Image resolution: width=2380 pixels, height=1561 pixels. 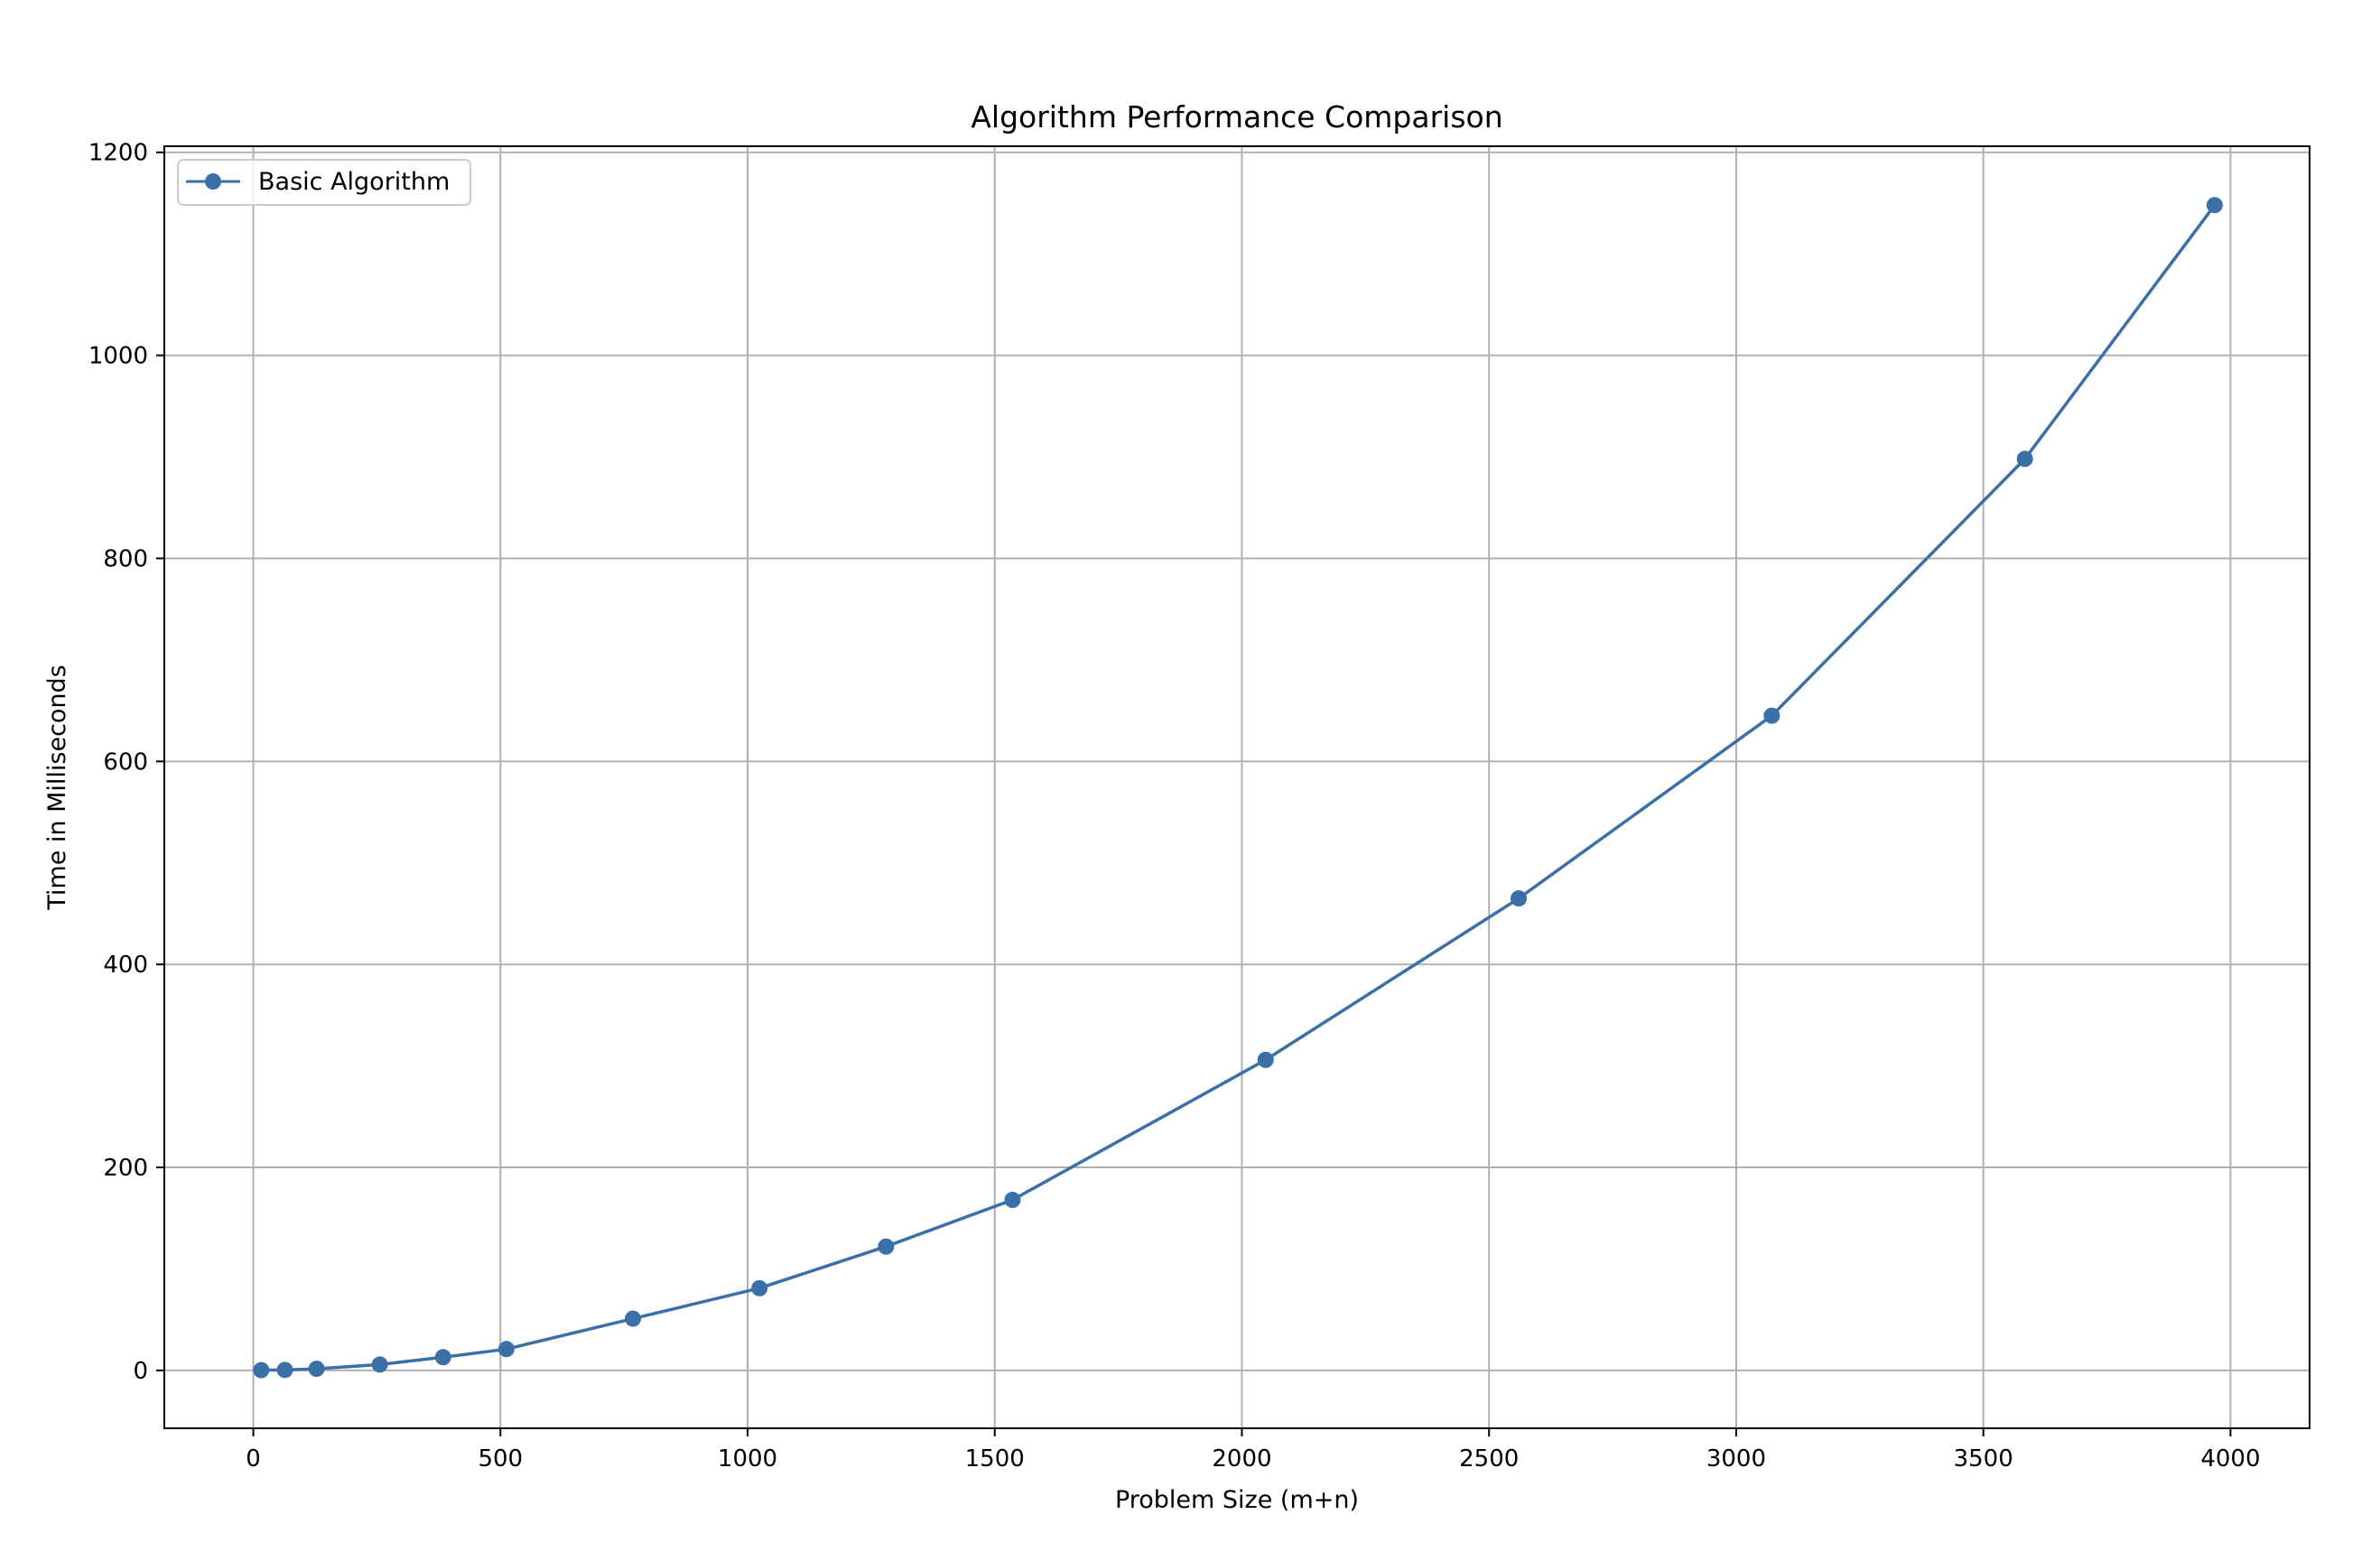 I want to click on legend-box, so click(x=324, y=183).